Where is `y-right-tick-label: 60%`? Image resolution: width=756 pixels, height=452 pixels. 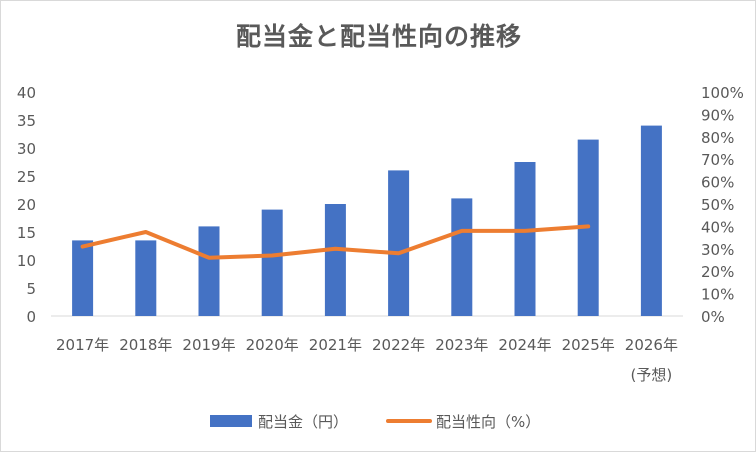
y-right-tick-label: 60% is located at coordinates (717, 183).